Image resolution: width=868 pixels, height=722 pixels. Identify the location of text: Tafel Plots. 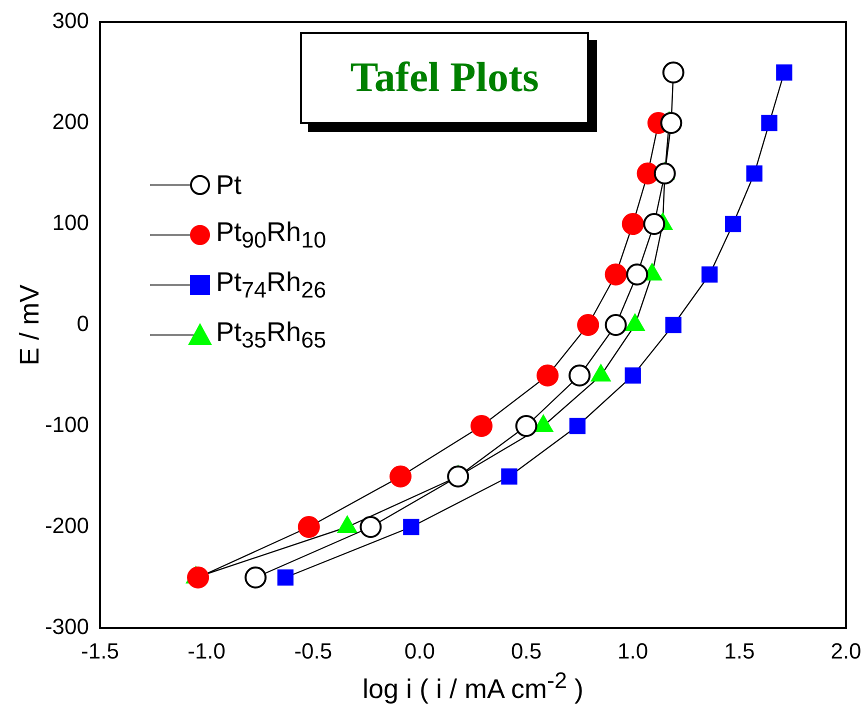
(444, 78).